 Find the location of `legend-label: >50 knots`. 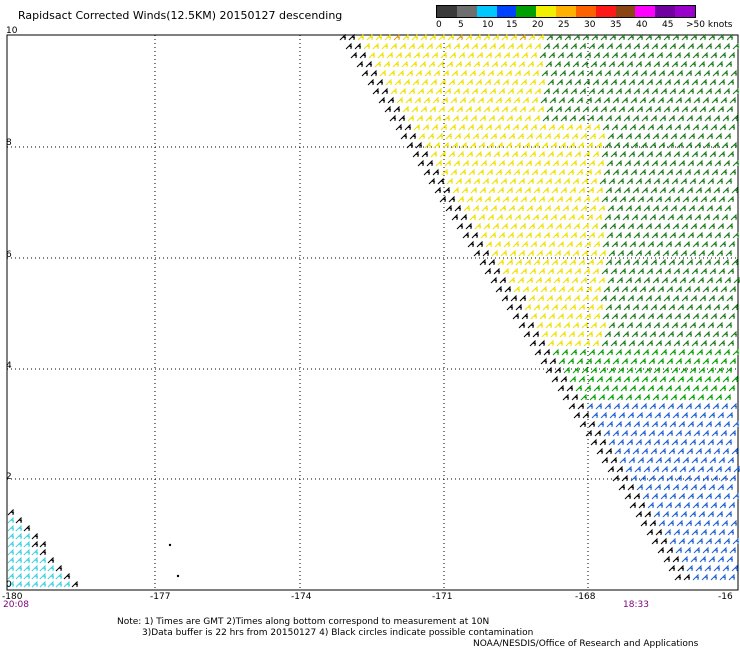

legend-label: >50 knots is located at coordinates (709, 25).